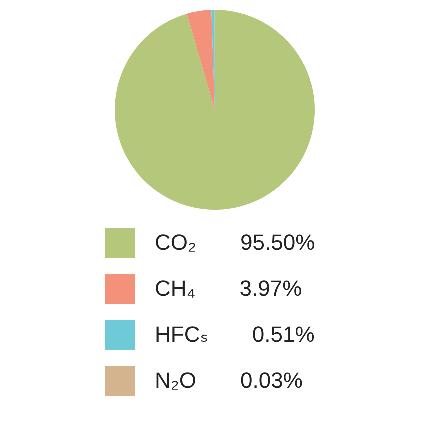 This screenshot has height=425, width=430. What do you see at coordinates (229, 380) in the screenshot?
I see `legend-label: N₂O 0.03%` at bounding box center [229, 380].